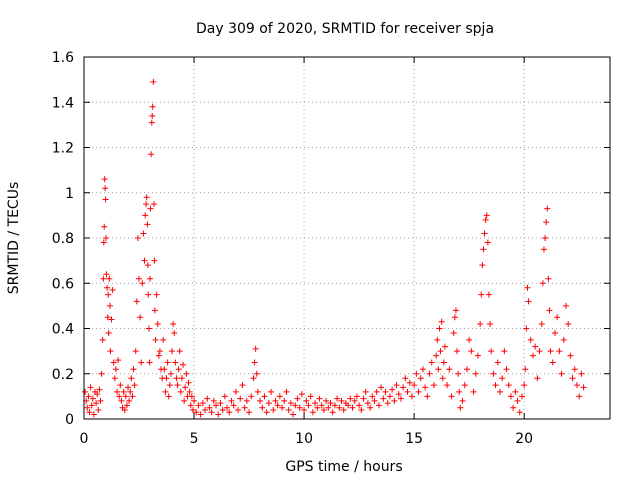 The height and width of the screenshot is (480, 640). What do you see at coordinates (63, 58) in the screenshot?
I see `y-tick-label: 1.6` at bounding box center [63, 58].